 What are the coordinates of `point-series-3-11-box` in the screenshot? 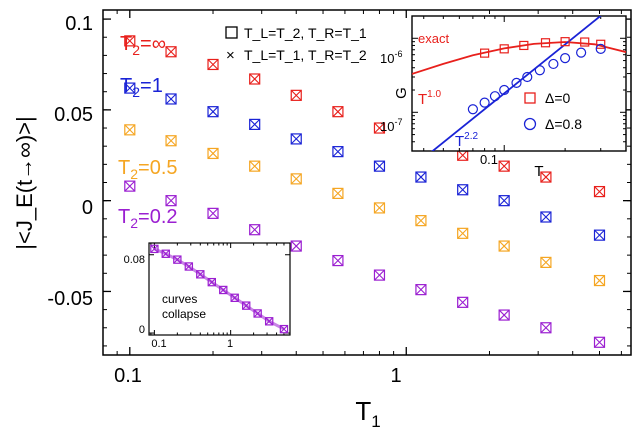 It's located at (599, 342).